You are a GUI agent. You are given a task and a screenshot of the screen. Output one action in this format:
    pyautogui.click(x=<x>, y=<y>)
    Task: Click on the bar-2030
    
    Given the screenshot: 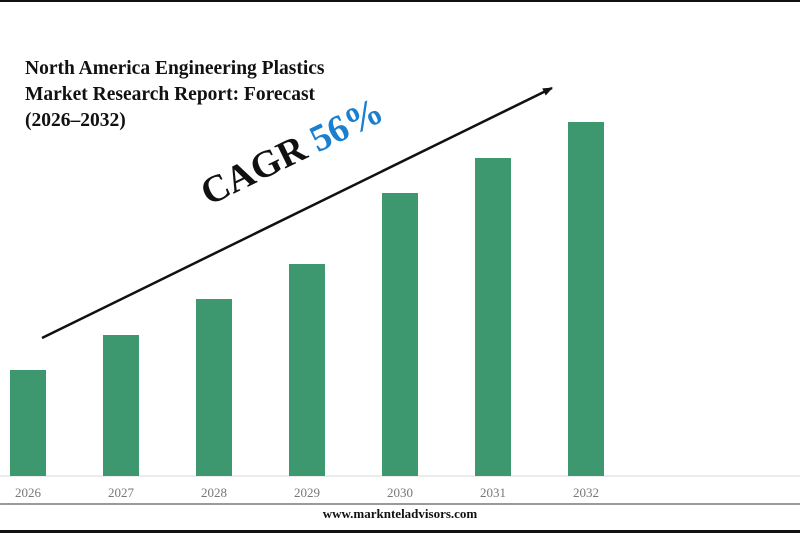 What is the action you would take?
    pyautogui.click(x=400, y=334)
    